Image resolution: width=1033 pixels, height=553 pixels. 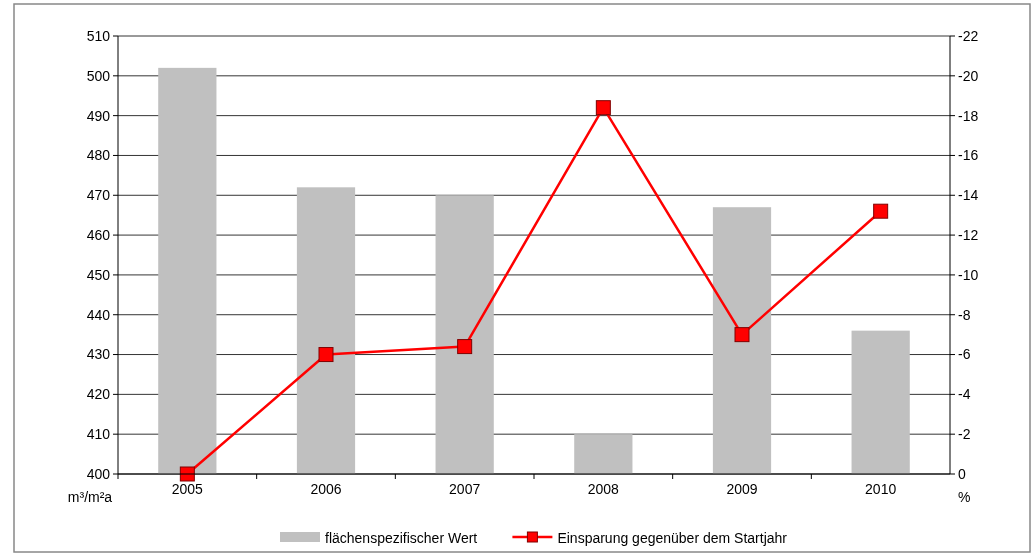 What do you see at coordinates (603, 489) in the screenshot?
I see `x-tick-label: 2008` at bounding box center [603, 489].